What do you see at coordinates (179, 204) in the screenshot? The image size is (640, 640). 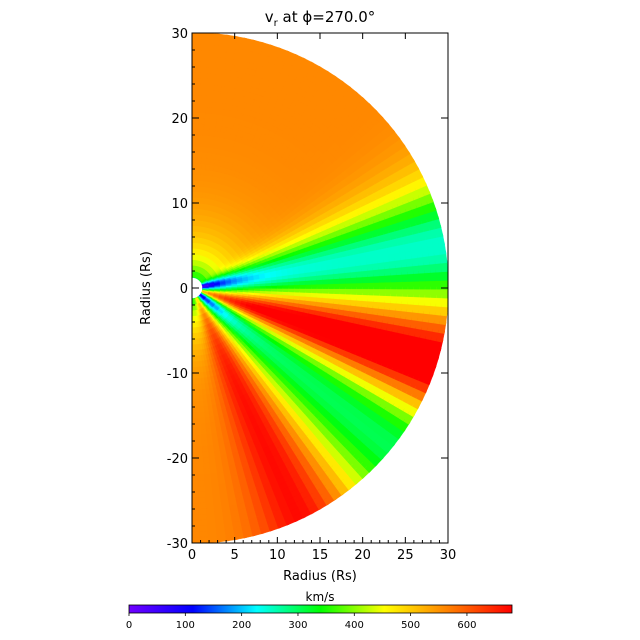 I see `y-tick-label: 10` at bounding box center [179, 204].